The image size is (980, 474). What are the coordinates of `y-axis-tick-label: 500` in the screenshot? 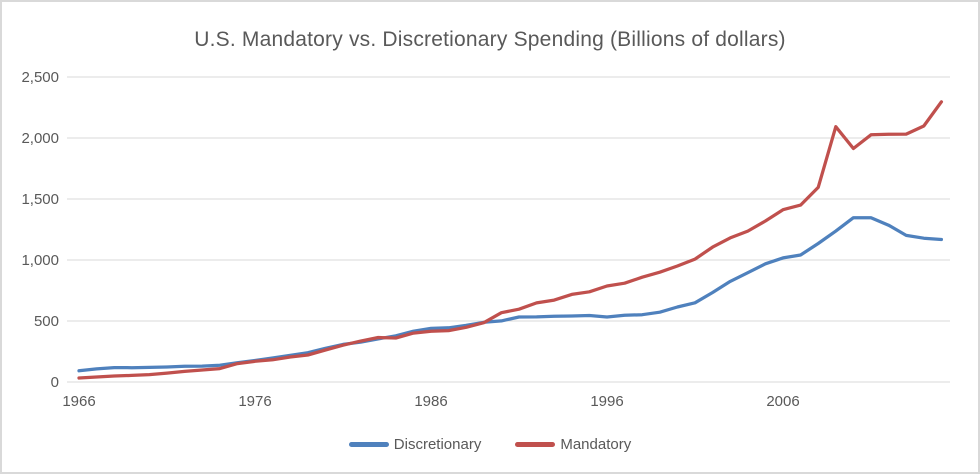 It's located at (46, 321).